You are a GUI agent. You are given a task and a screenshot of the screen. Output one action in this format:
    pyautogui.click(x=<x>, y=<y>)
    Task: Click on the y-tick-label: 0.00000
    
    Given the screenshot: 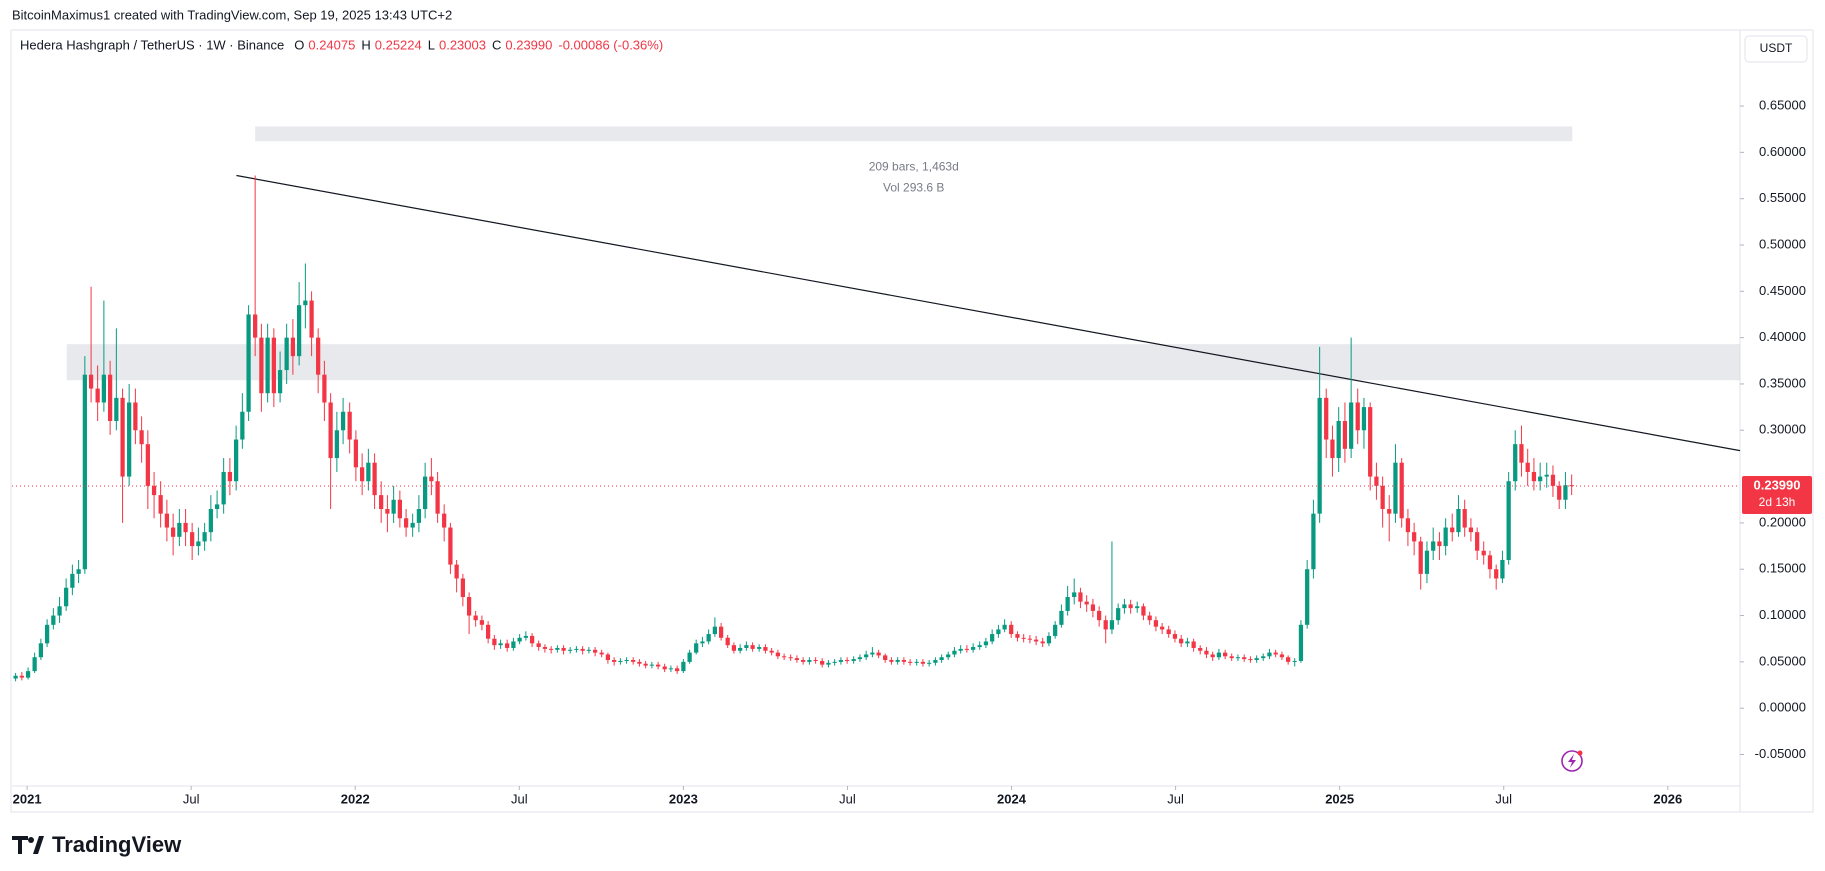 What is the action you would take?
    pyautogui.click(x=1782, y=707)
    